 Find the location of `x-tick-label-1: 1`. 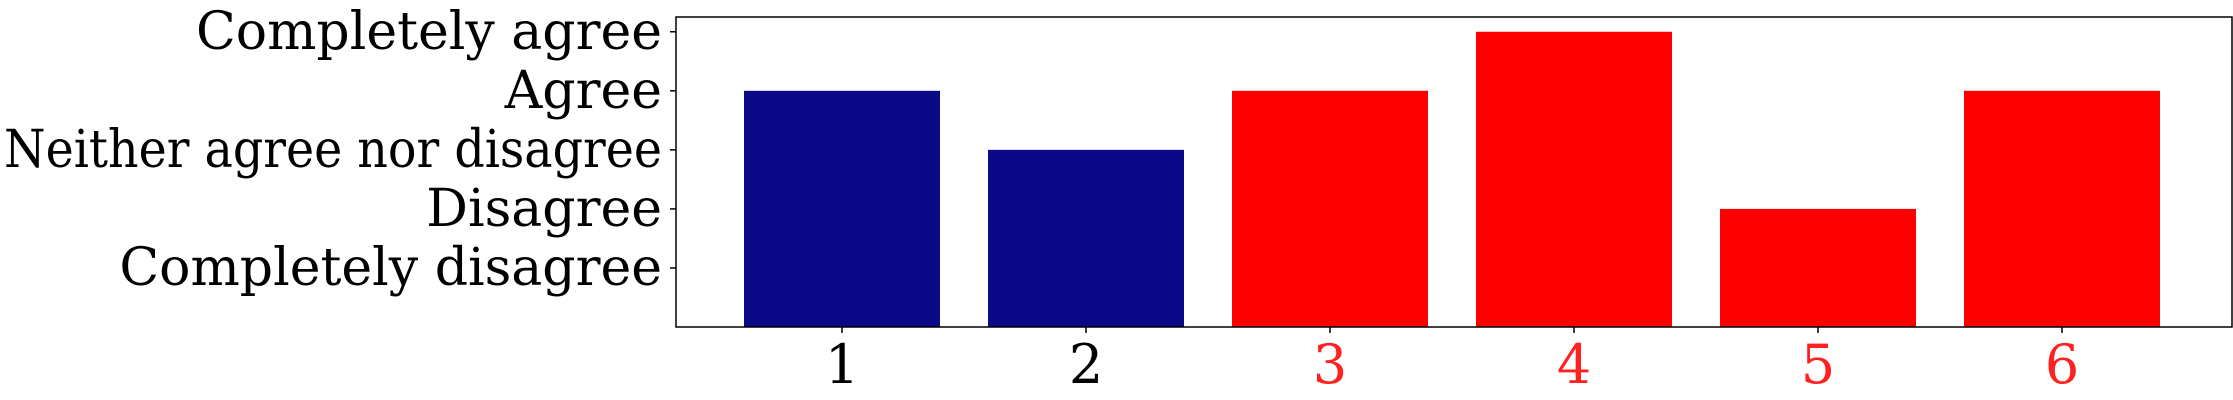

x-tick-label-1: 1 is located at coordinates (842, 364).